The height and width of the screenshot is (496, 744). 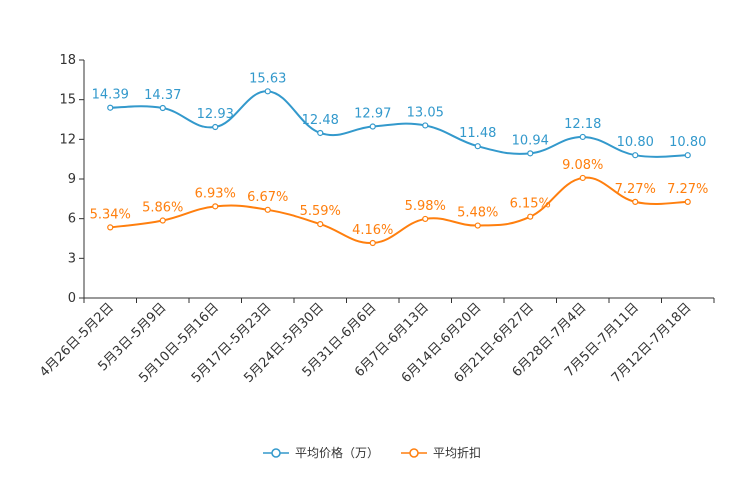 I want to click on legend: 平均价格（万） 平均折扣, so click(x=372, y=452).